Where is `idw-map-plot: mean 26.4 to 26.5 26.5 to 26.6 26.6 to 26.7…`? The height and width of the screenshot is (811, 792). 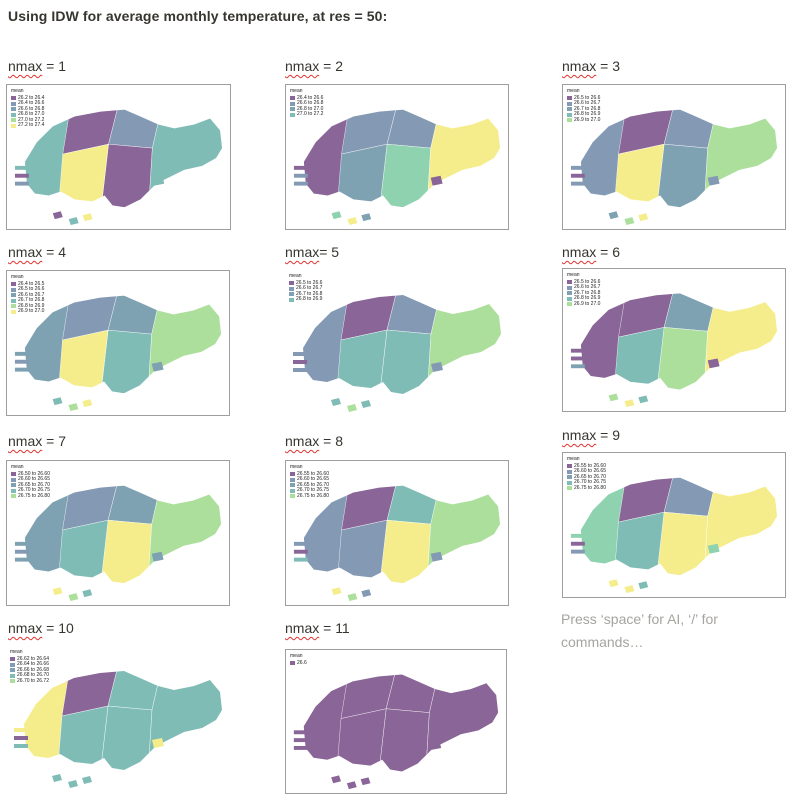
idw-map-plot: mean 26.4 to 26.5 26.5 to 26.6 26.6 to 26.7… is located at coordinates (118, 343).